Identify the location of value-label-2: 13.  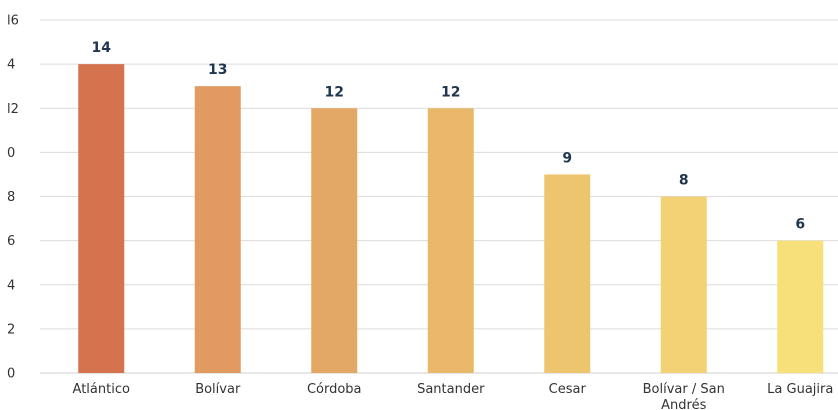
(217, 70).